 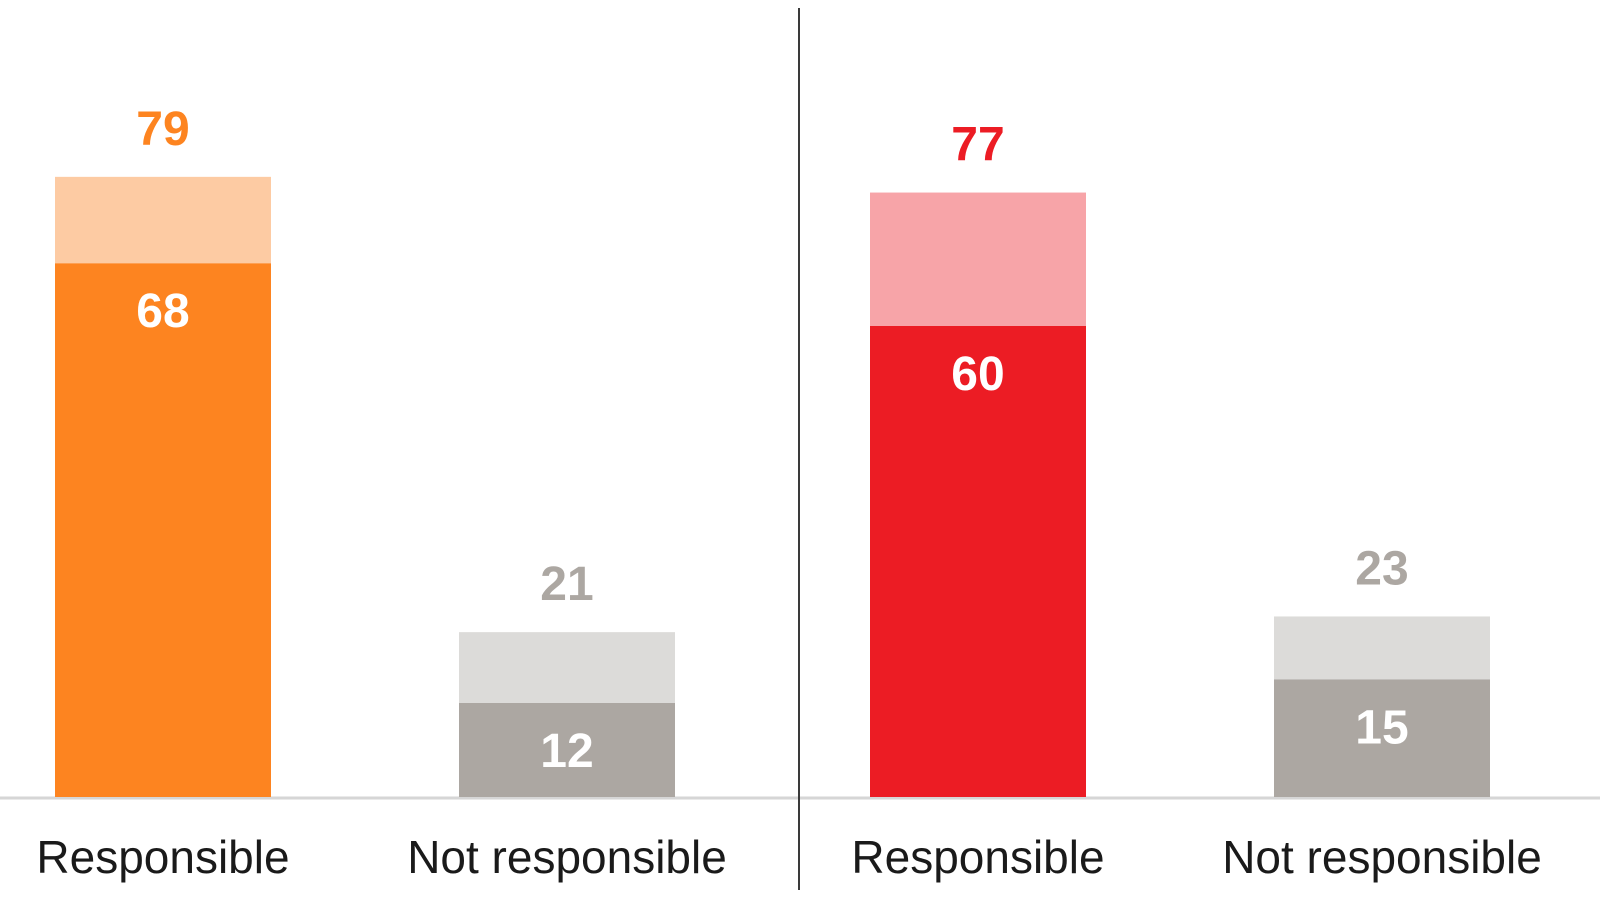 I want to click on bar-total-label-p1-responsible: 79, so click(x=162, y=129).